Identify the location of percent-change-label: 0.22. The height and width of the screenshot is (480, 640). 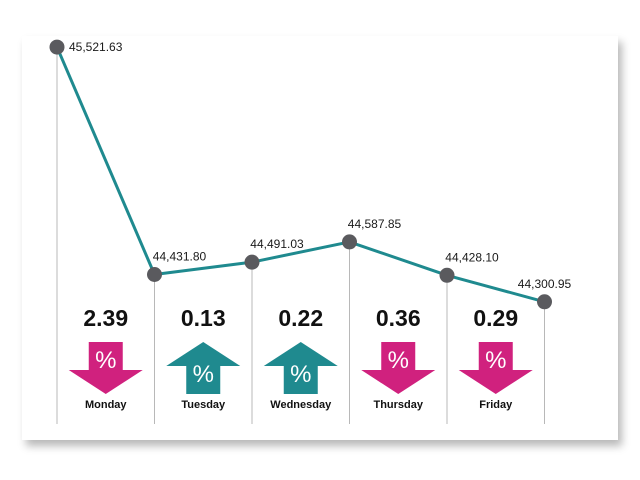
(300, 318).